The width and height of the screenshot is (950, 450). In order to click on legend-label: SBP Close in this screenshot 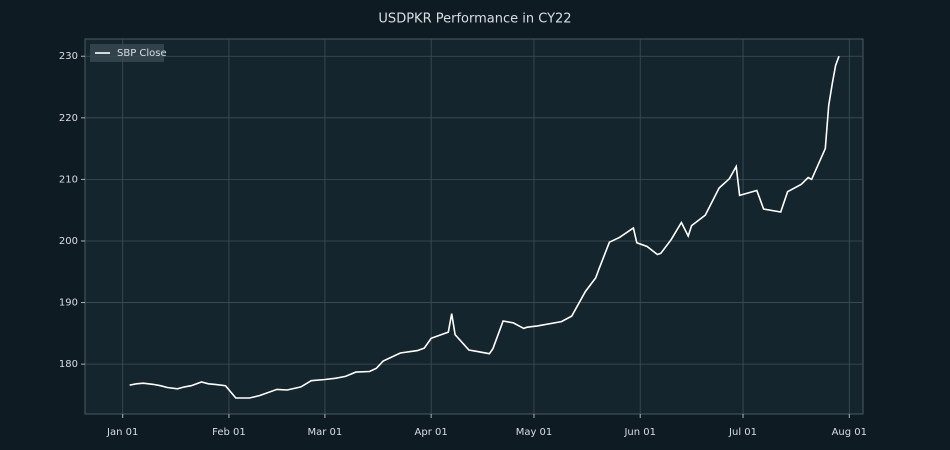, I will do `click(142, 53)`.